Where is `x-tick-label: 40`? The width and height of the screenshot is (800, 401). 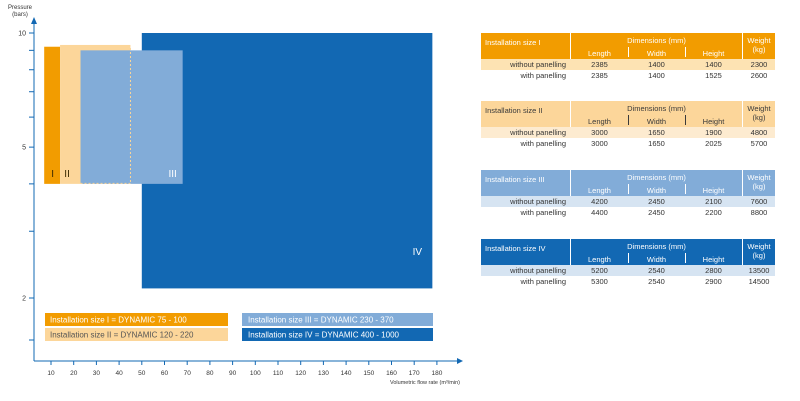 x-tick-label: 40 is located at coordinates (119, 373).